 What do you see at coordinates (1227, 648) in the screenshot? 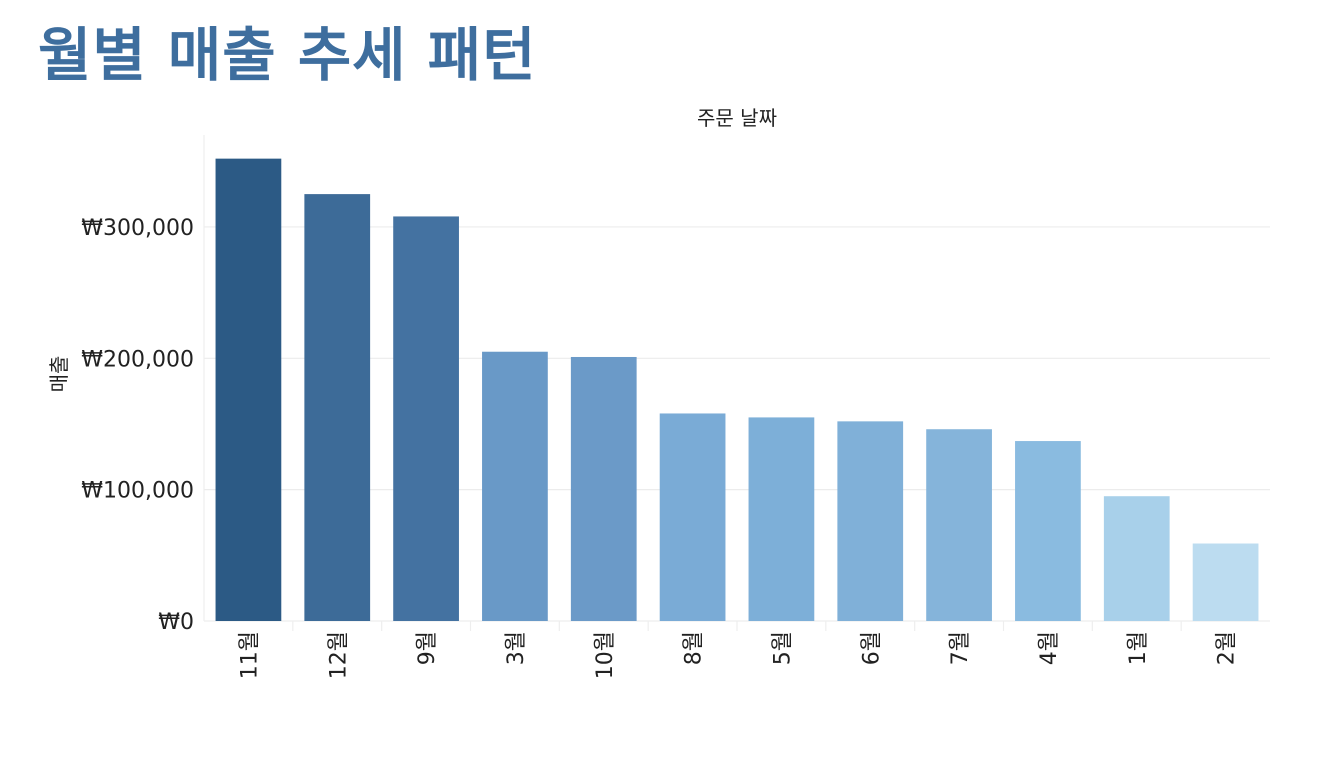
I see `x-tick-label: 2월` at bounding box center [1227, 648].